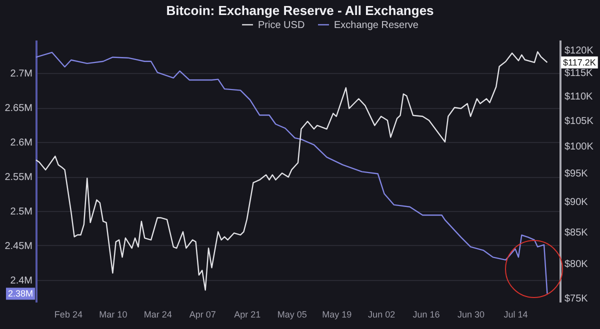 Image resolution: width=600 pixels, height=329 pixels. I want to click on y2-tick-label: $85K, so click(576, 232).